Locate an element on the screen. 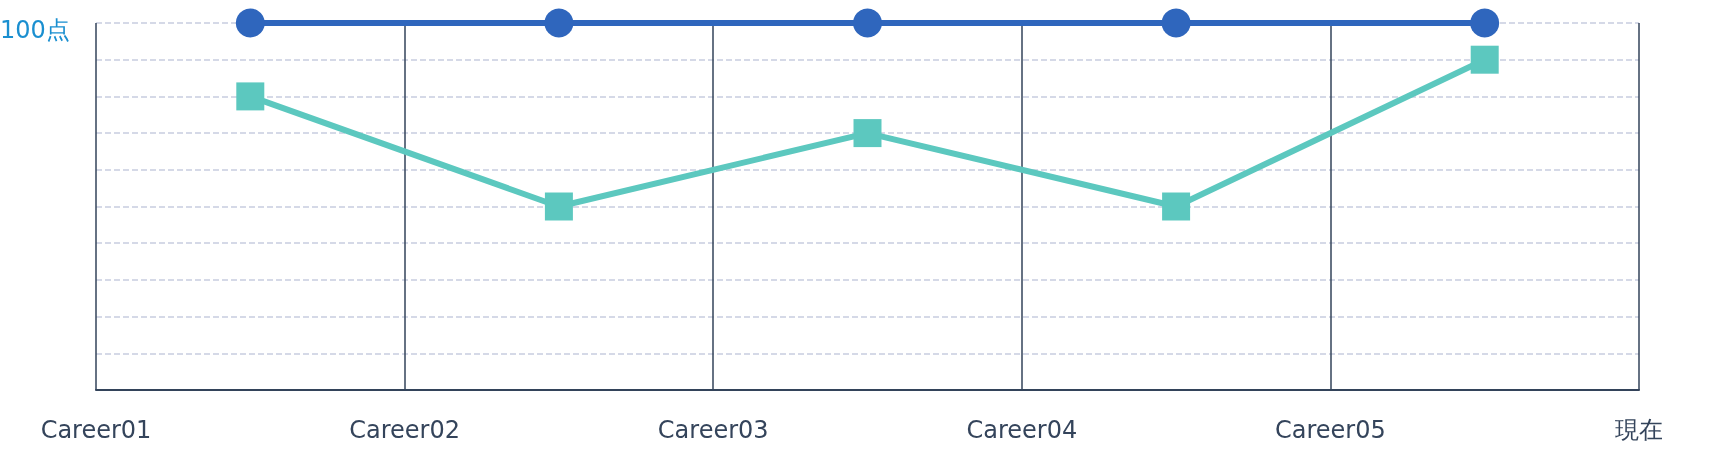  x-tick-label: Career02 is located at coordinates (404, 430).